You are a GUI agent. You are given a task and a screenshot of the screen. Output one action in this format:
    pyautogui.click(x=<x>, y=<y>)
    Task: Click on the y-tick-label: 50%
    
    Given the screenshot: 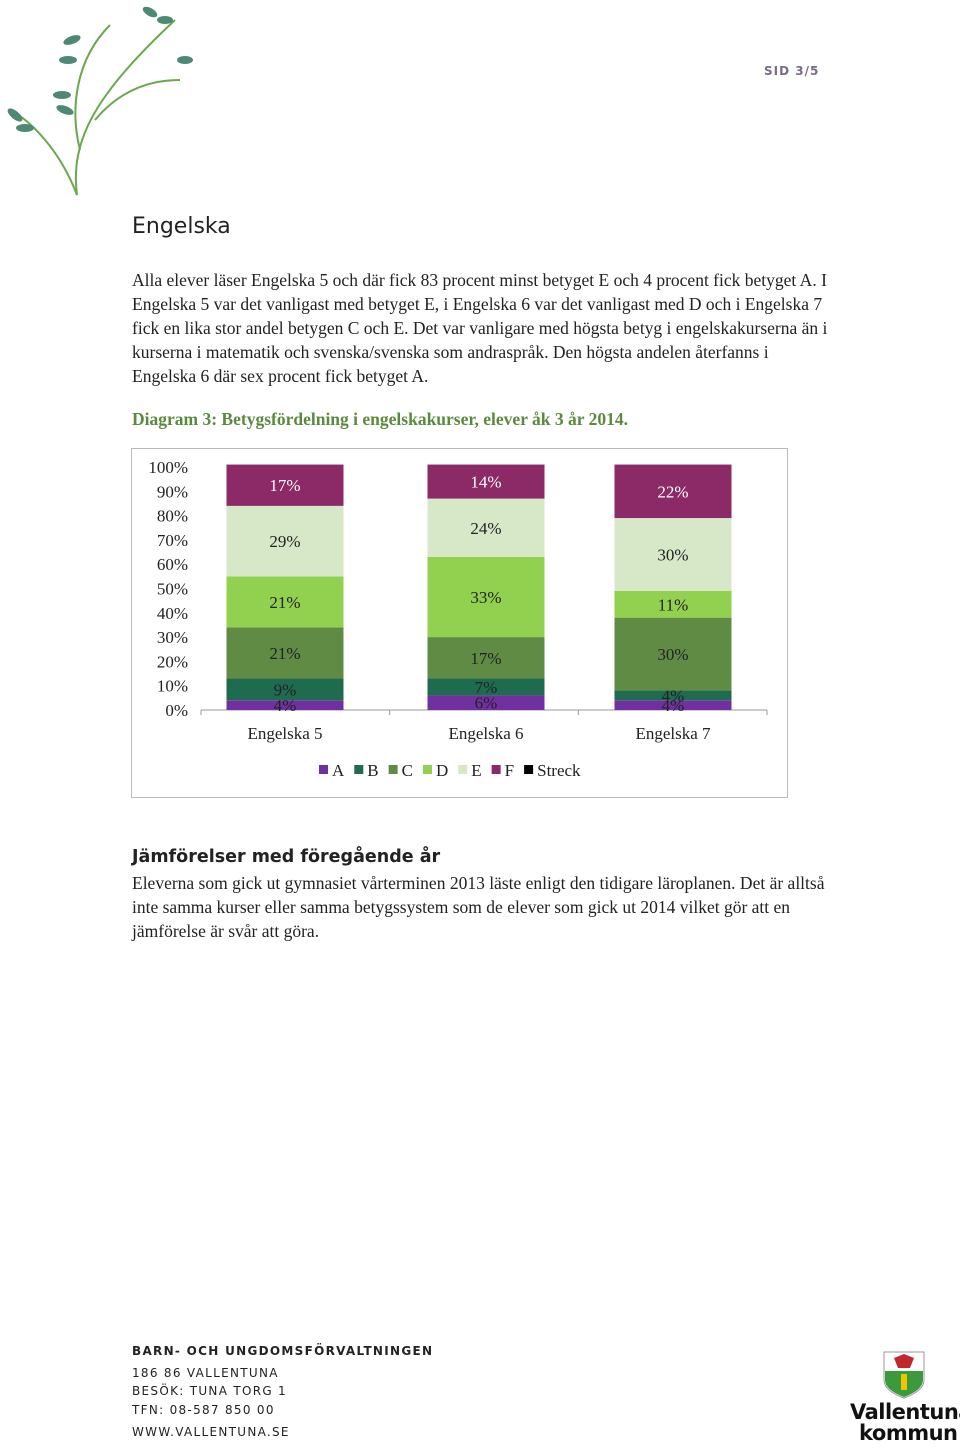 What is the action you would take?
    pyautogui.click(x=172, y=589)
    